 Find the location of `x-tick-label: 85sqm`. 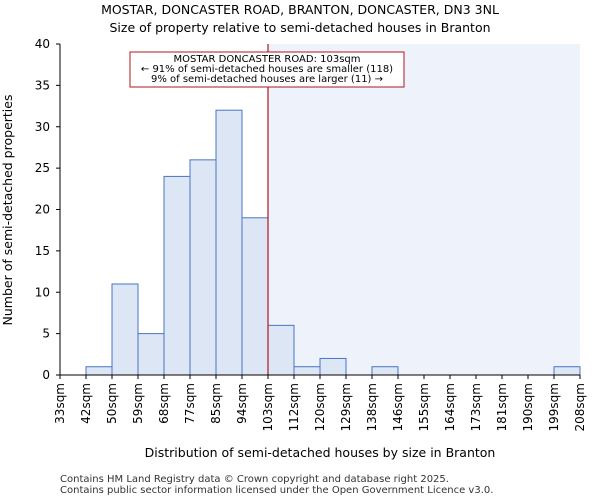

x-tick-label: 85sqm is located at coordinates (216, 403).